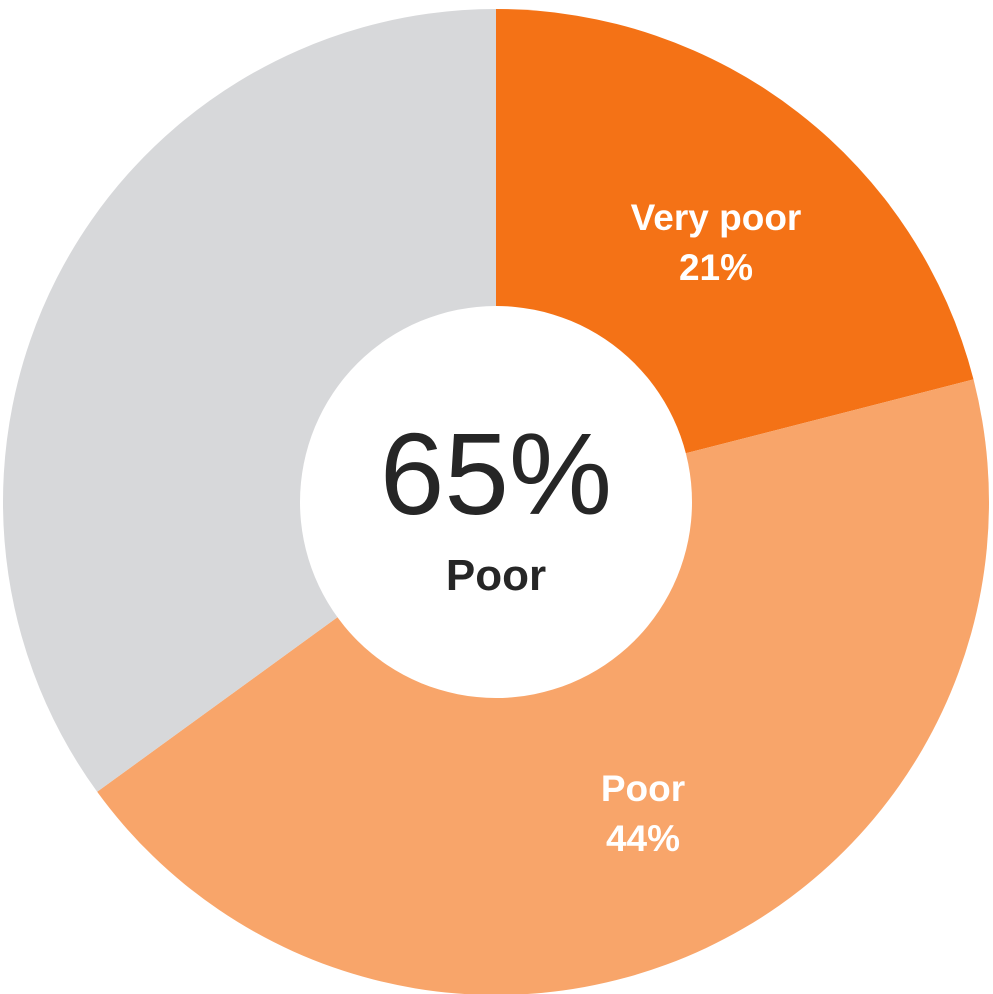 The width and height of the screenshot is (993, 994). What do you see at coordinates (643, 838) in the screenshot?
I see `slice-value-poor: 44%` at bounding box center [643, 838].